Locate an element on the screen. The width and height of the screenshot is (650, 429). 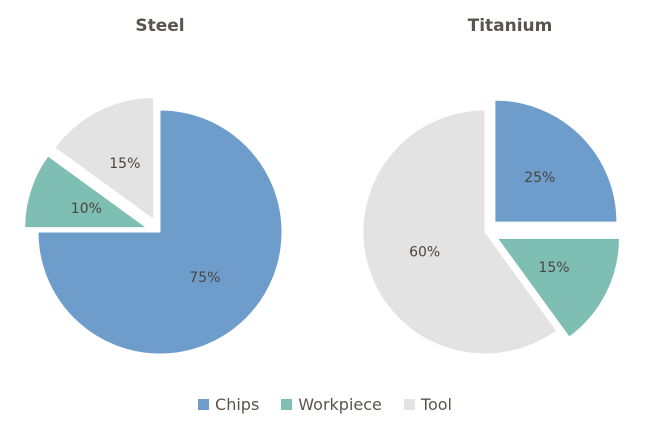
legend-swatch-workpiece is located at coordinates (287, 404).